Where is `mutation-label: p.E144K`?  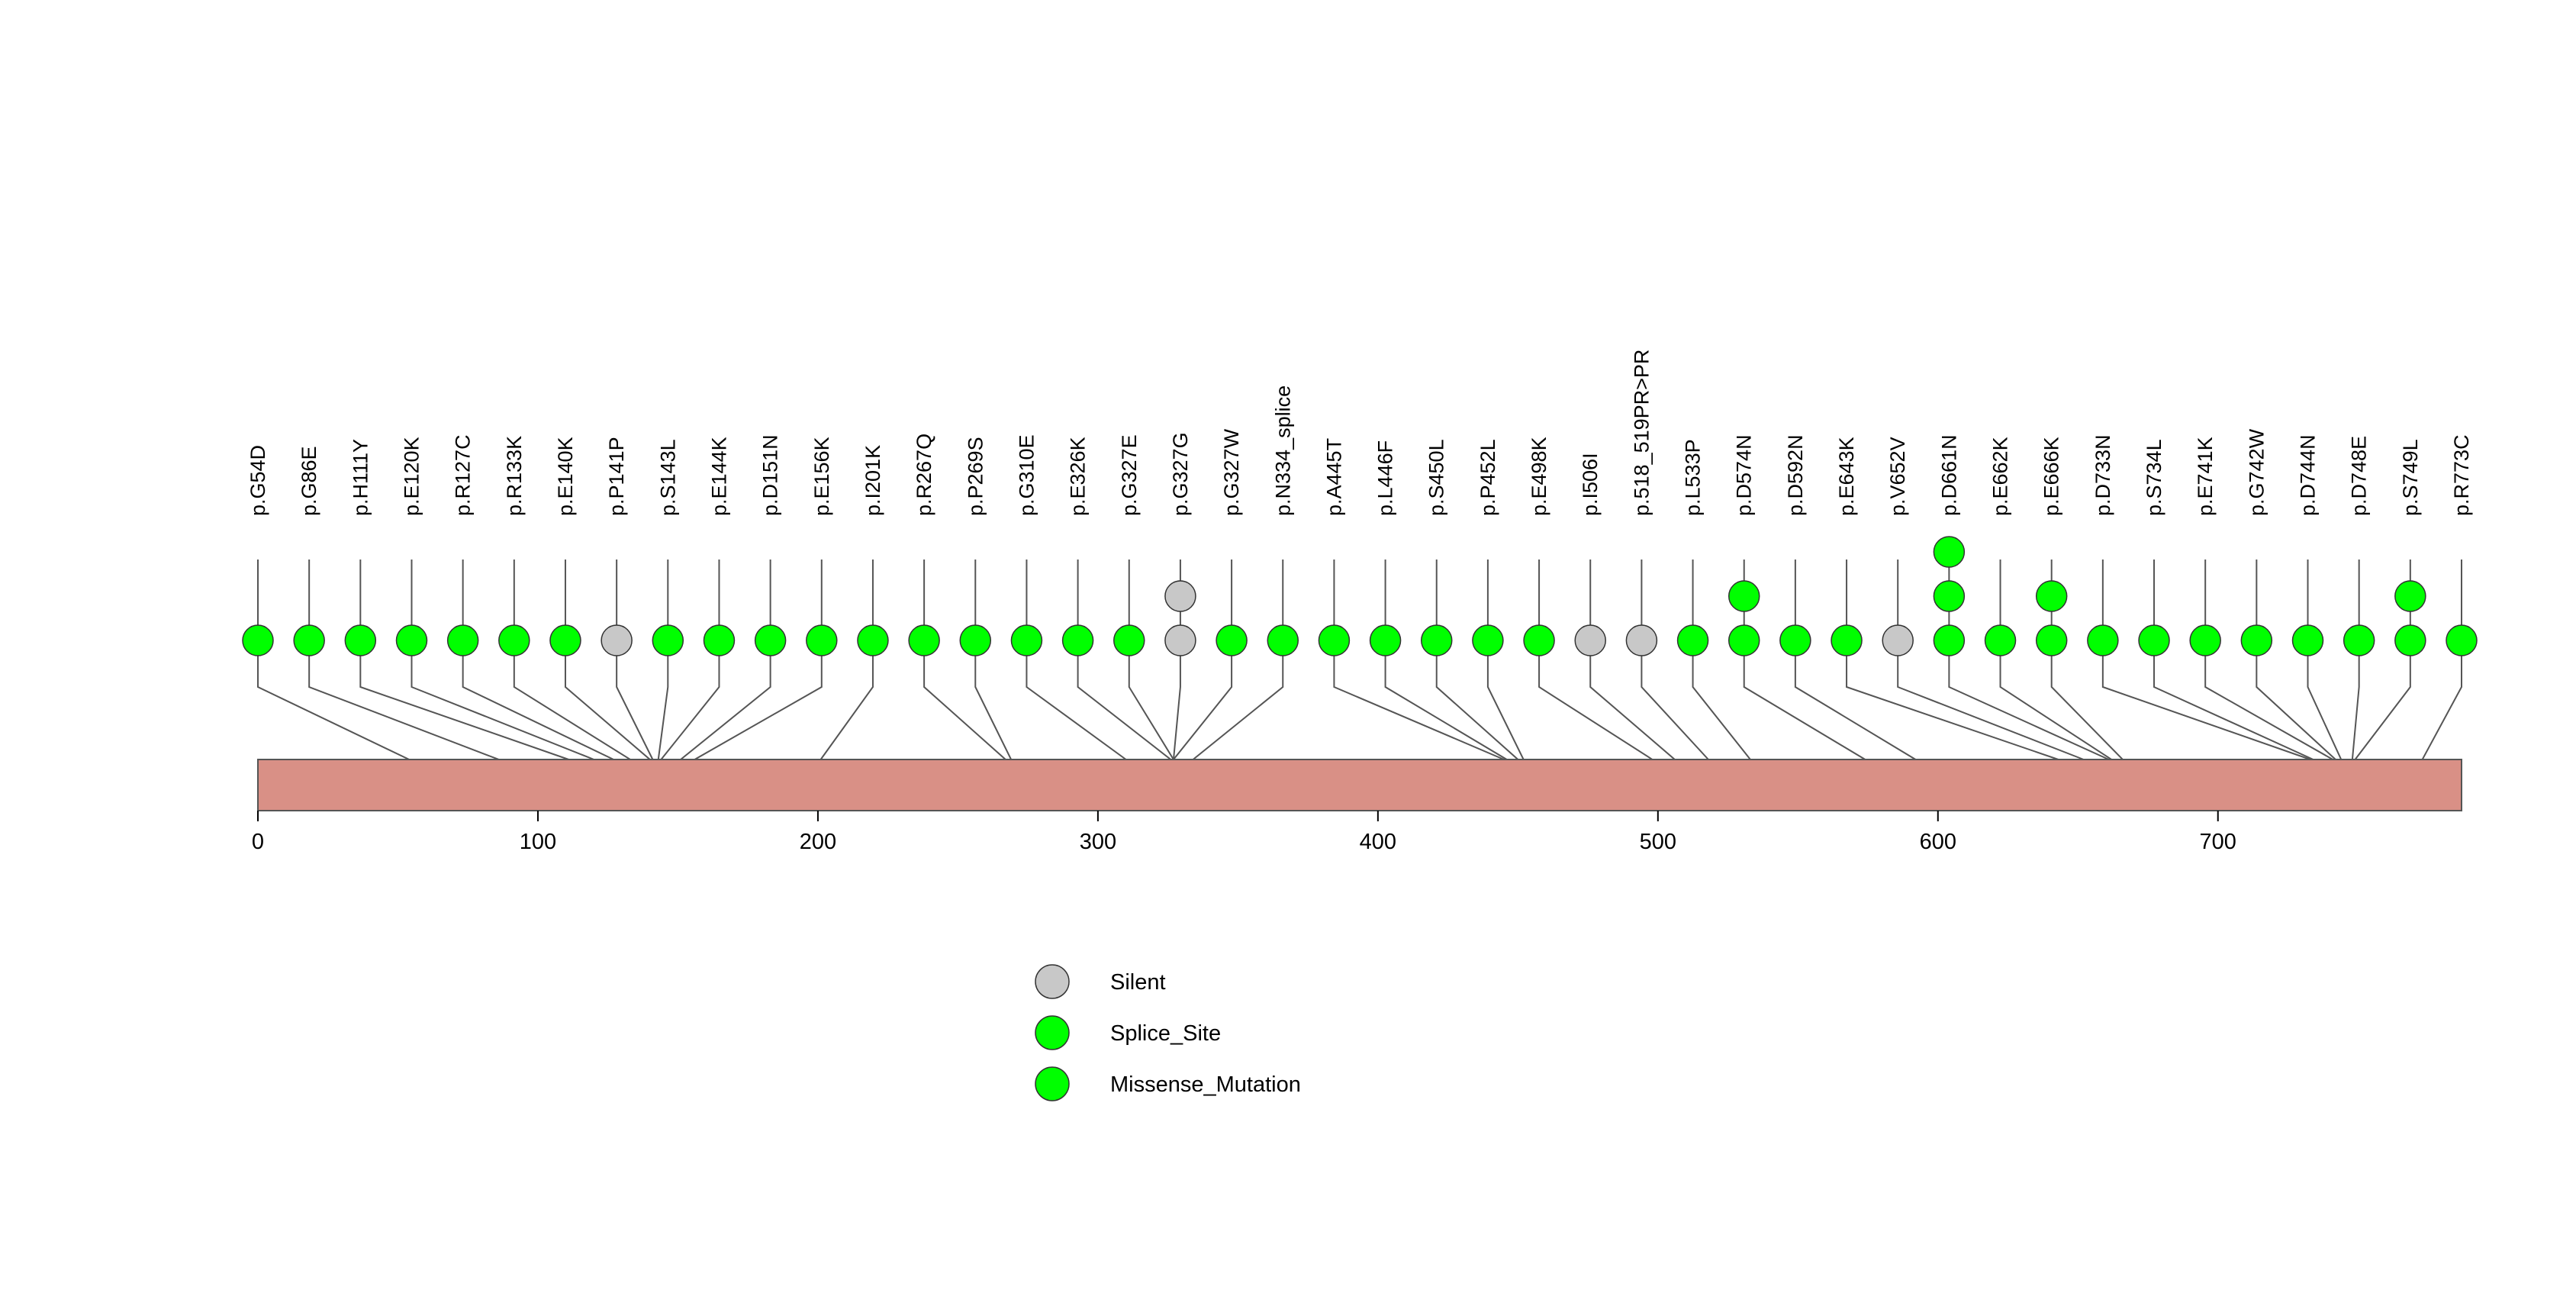
mutation-label: p.E144K is located at coordinates (718, 477).